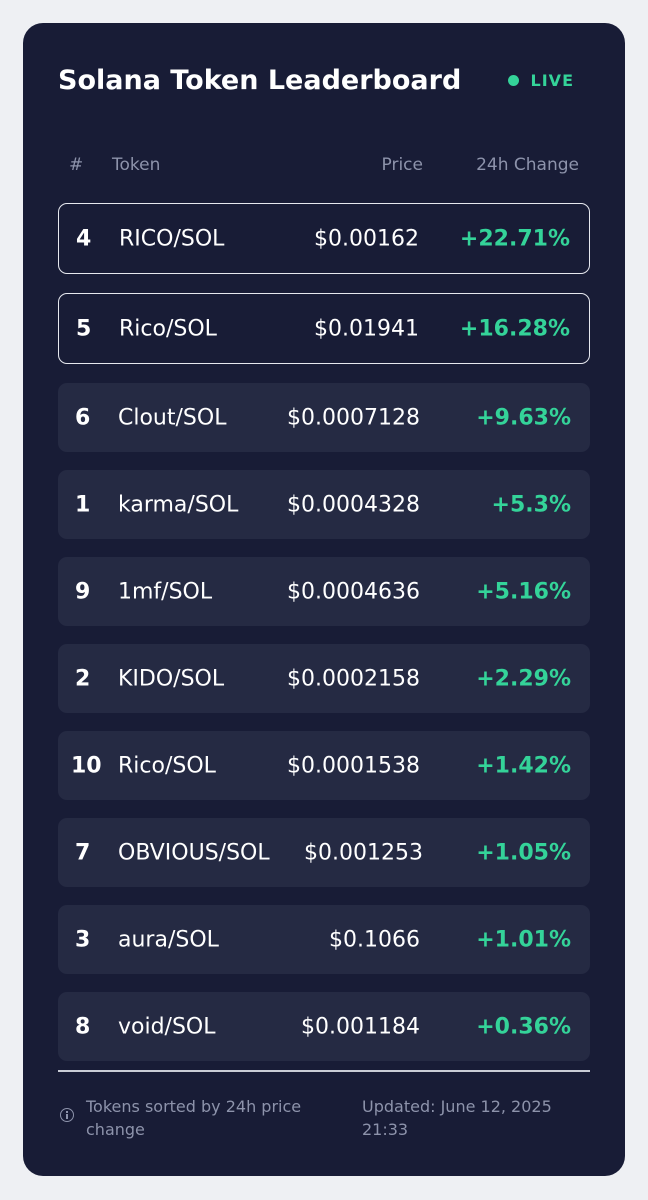 This screenshot has height=1200, width=648. Describe the element at coordinates (523, 939) in the screenshot. I see `row-change: +1.01%` at that location.